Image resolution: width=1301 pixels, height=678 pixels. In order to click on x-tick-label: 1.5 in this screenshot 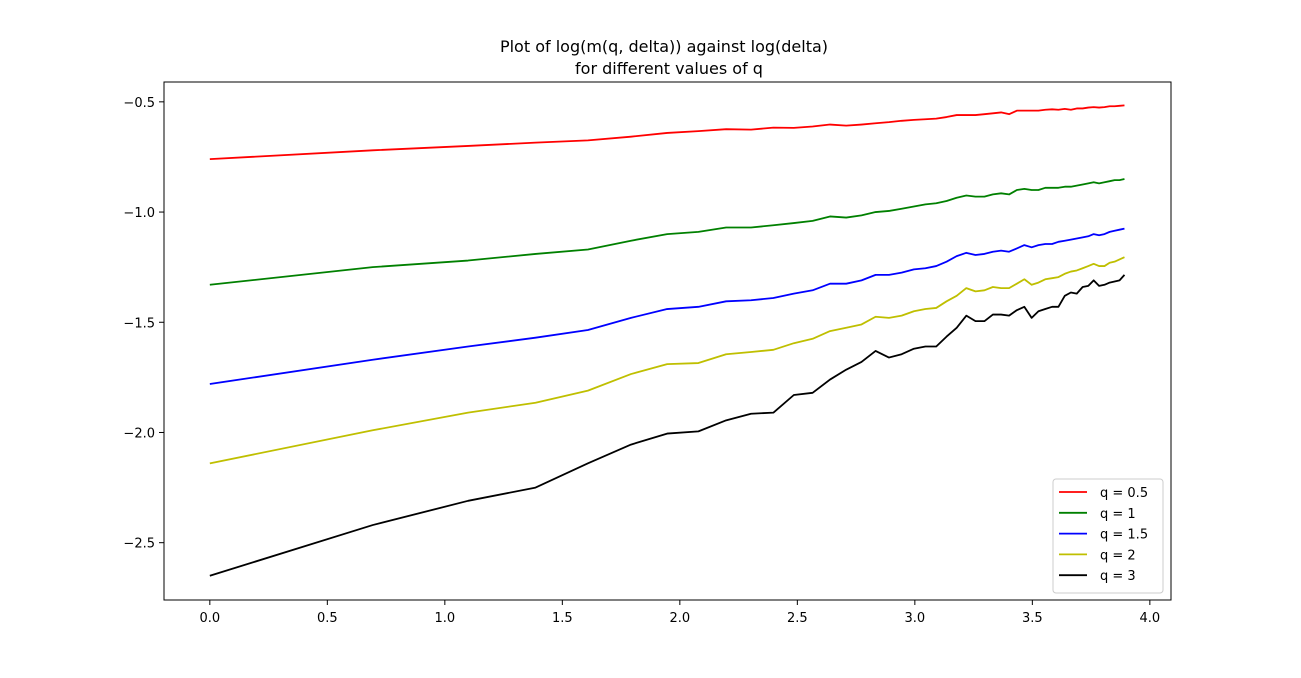, I will do `click(562, 618)`.